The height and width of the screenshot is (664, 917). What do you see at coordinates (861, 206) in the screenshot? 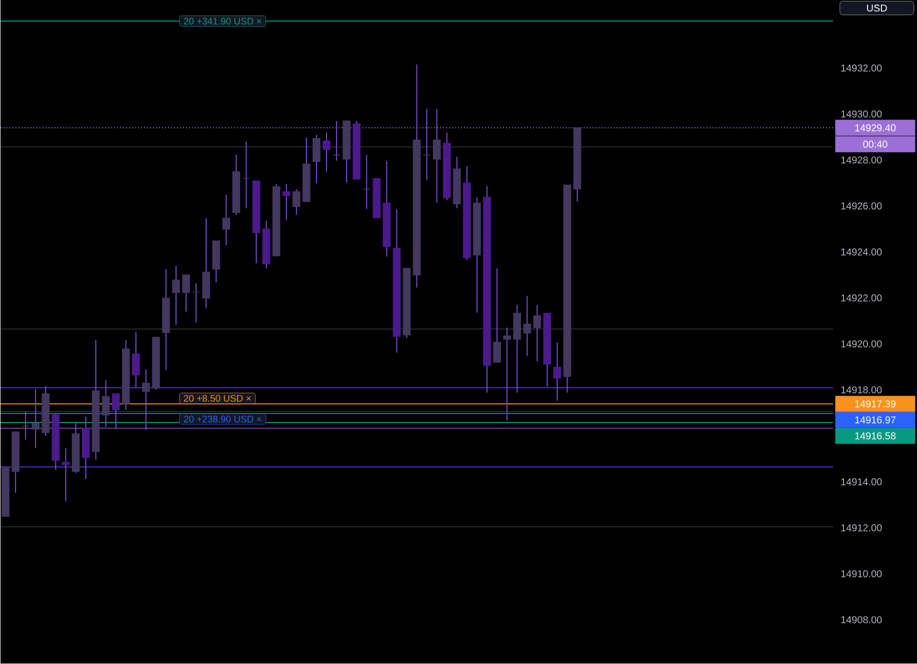
I see `y-tick-label: 14926.00` at bounding box center [861, 206].